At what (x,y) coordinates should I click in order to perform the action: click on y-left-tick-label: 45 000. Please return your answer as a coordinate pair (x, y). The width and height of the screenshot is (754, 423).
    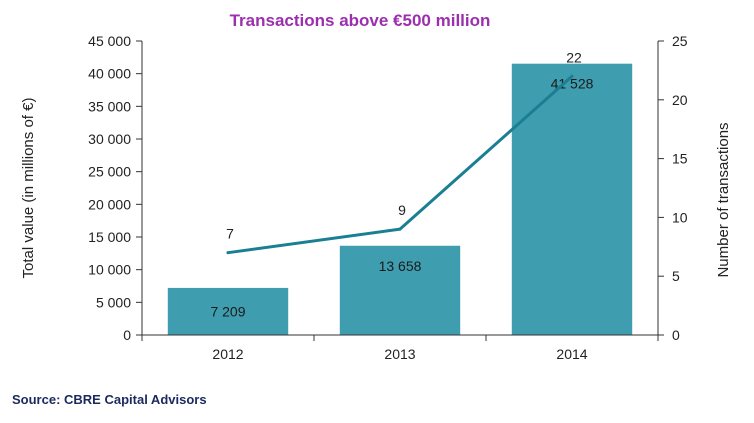
    Looking at the image, I should click on (109, 41).